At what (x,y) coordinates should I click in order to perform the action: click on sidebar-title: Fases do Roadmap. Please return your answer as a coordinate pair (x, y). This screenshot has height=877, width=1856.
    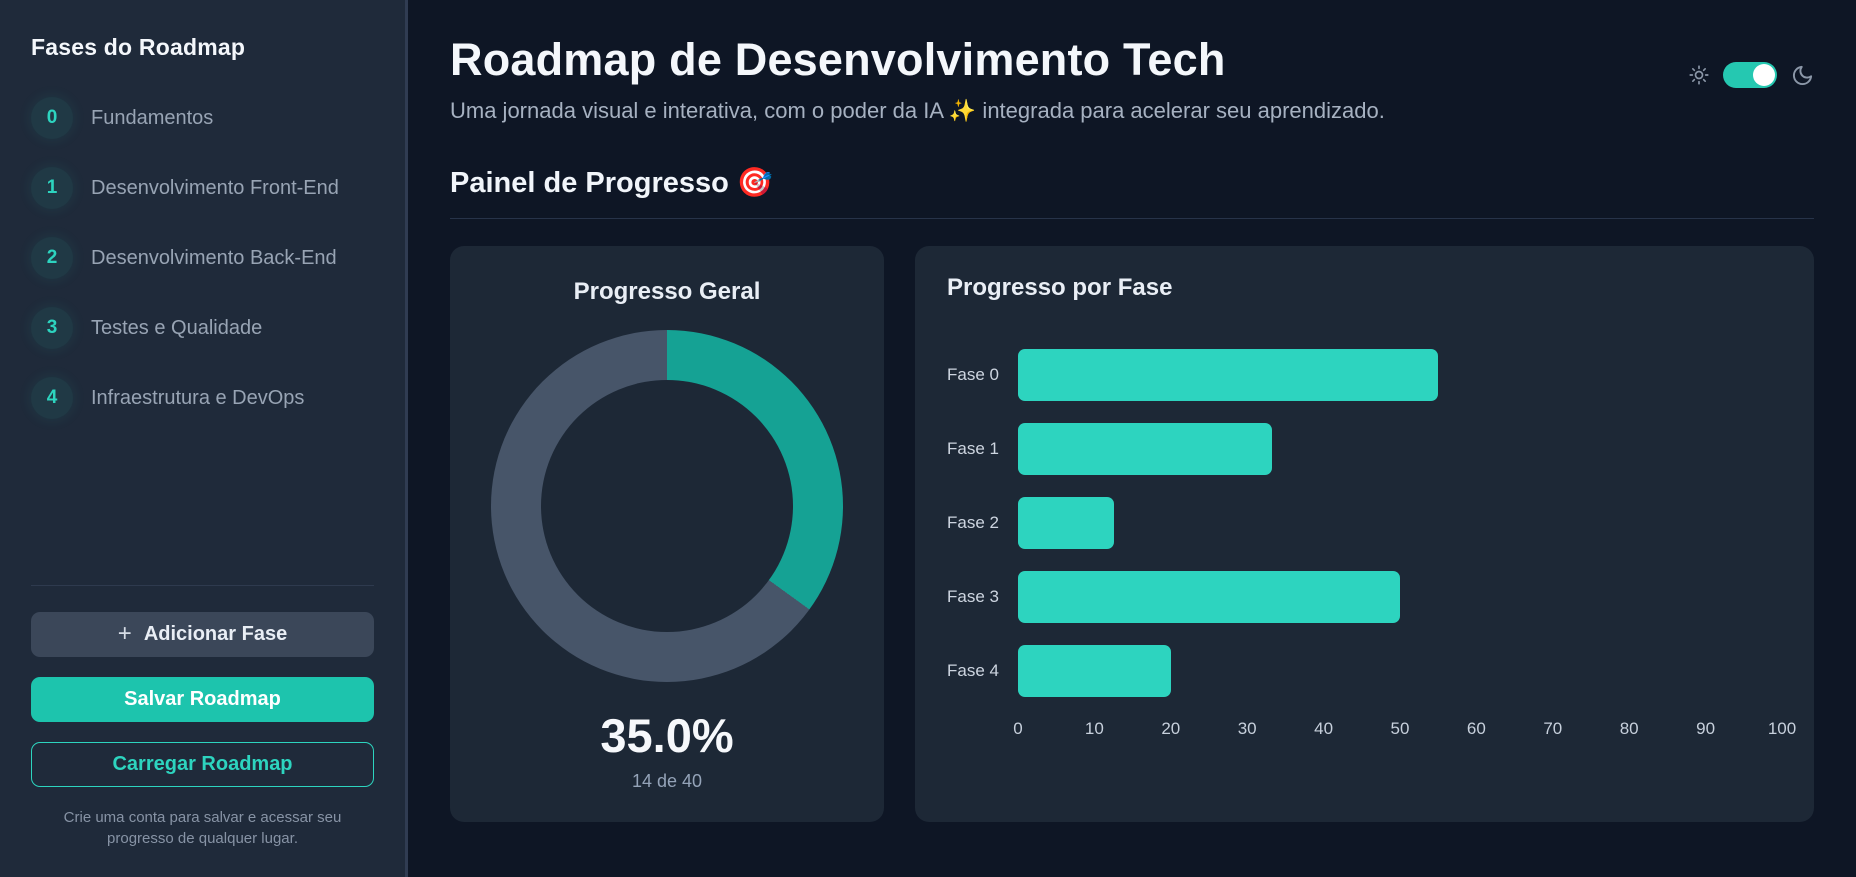
    Looking at the image, I should click on (138, 47).